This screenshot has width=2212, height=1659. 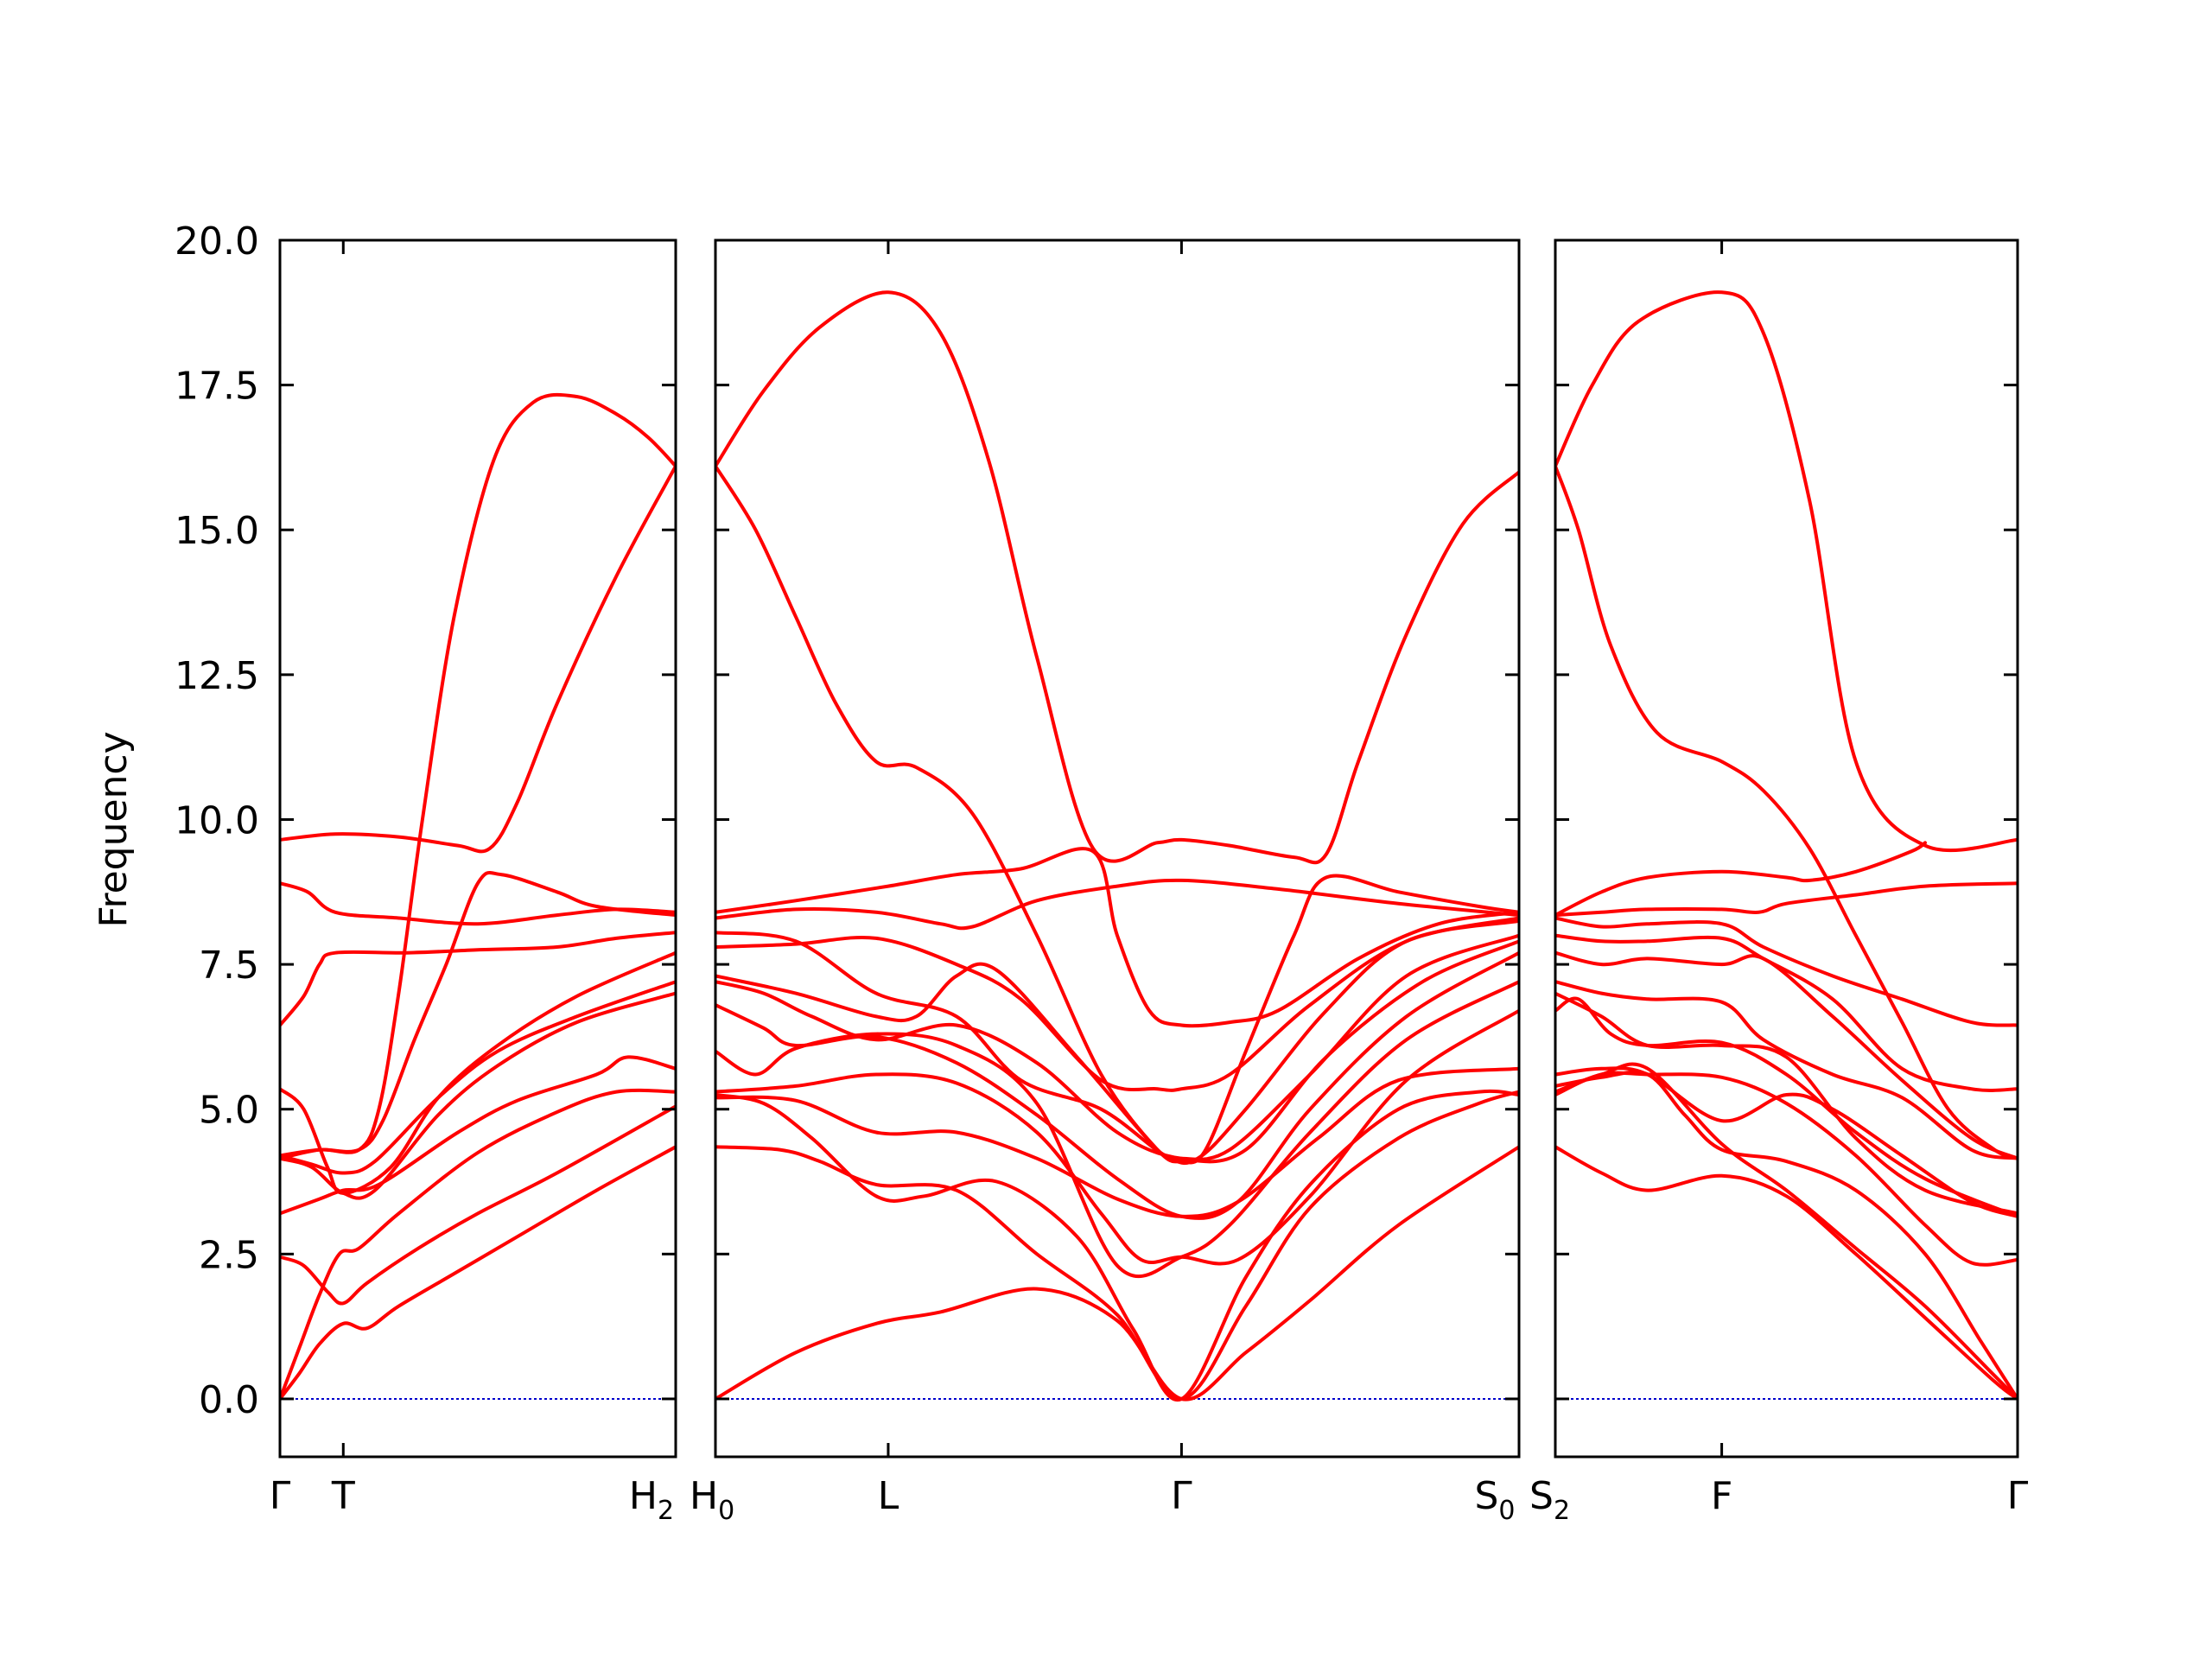 What do you see at coordinates (217, 531) in the screenshot?
I see `ytick-label-6: 15.0` at bounding box center [217, 531].